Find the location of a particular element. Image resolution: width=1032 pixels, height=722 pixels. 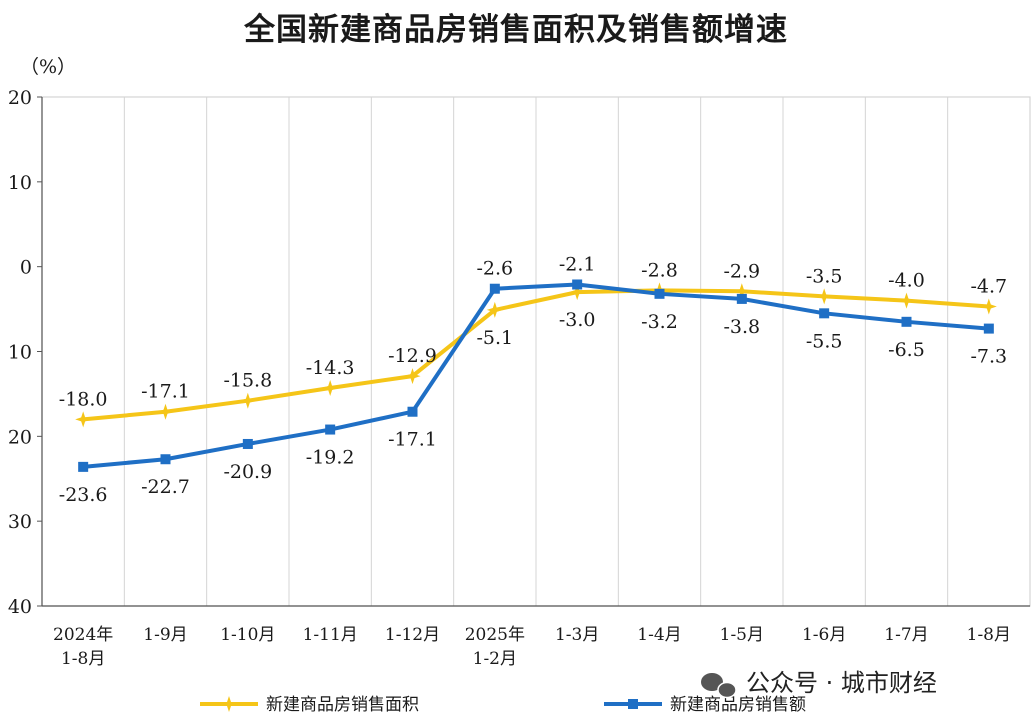

wechat-icon is located at coordinates (712, 682).